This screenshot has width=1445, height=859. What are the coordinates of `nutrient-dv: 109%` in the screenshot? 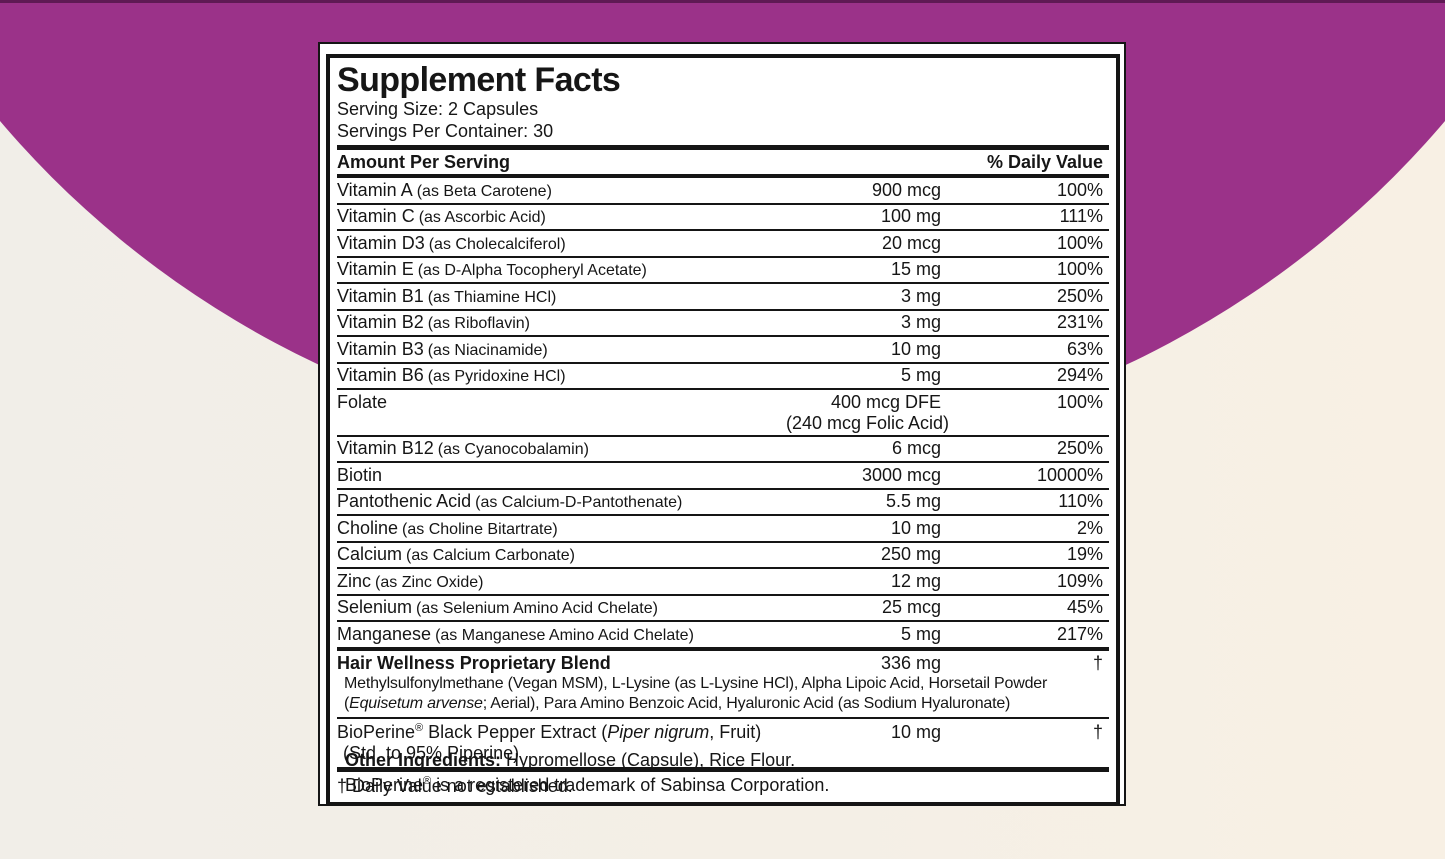 It's located at (1079, 580).